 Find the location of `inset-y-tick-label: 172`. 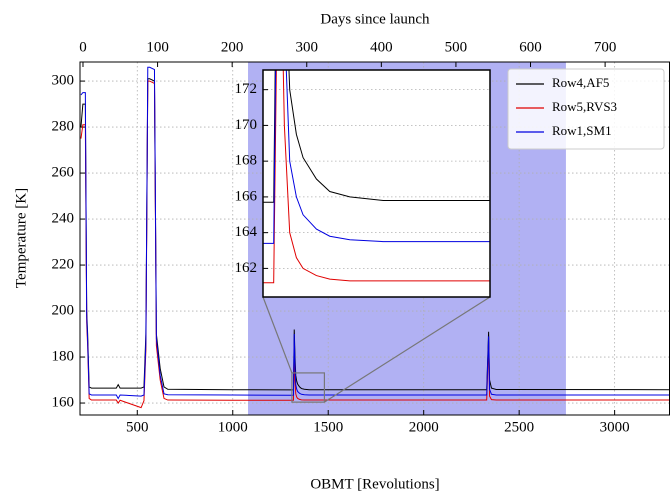

inset-y-tick-label: 172 is located at coordinates (246, 89).